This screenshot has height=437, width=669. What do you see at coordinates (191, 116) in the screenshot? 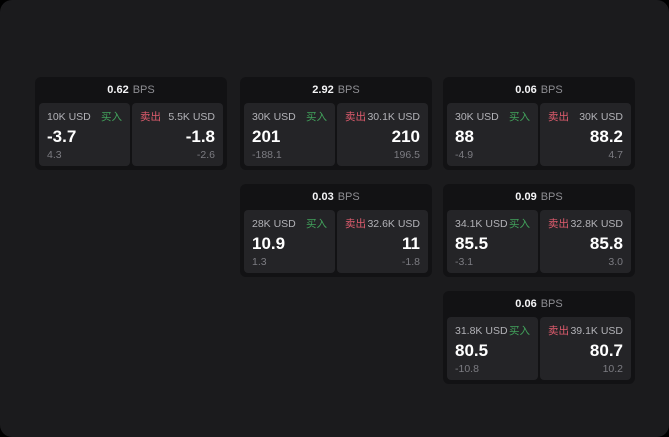
I see `sell-size: 5.5K USD` at bounding box center [191, 116].